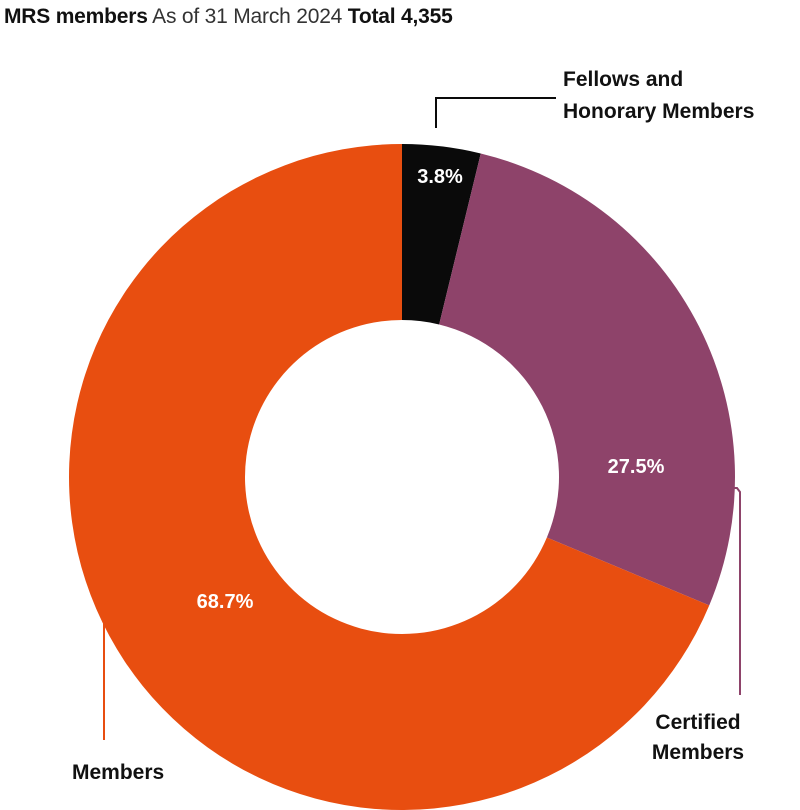 The width and height of the screenshot is (800, 810). Describe the element at coordinates (225, 602) in the screenshot. I see `pct-label-members: 68.7%` at that location.